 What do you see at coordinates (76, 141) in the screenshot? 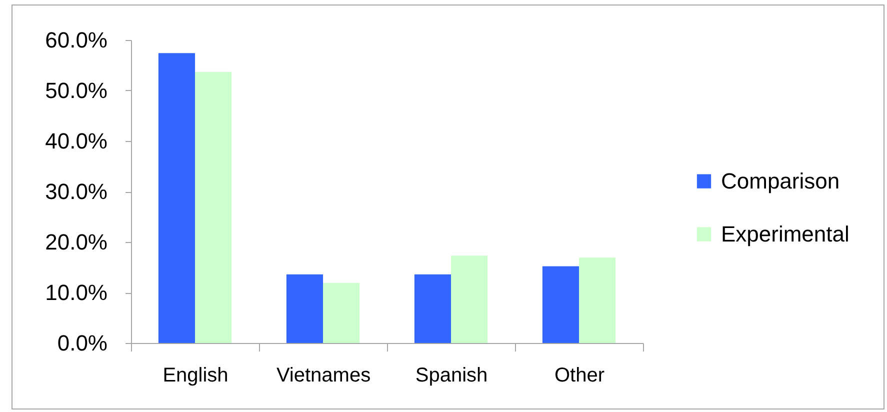
I see `y-tick-label: 40.0%` at bounding box center [76, 141].